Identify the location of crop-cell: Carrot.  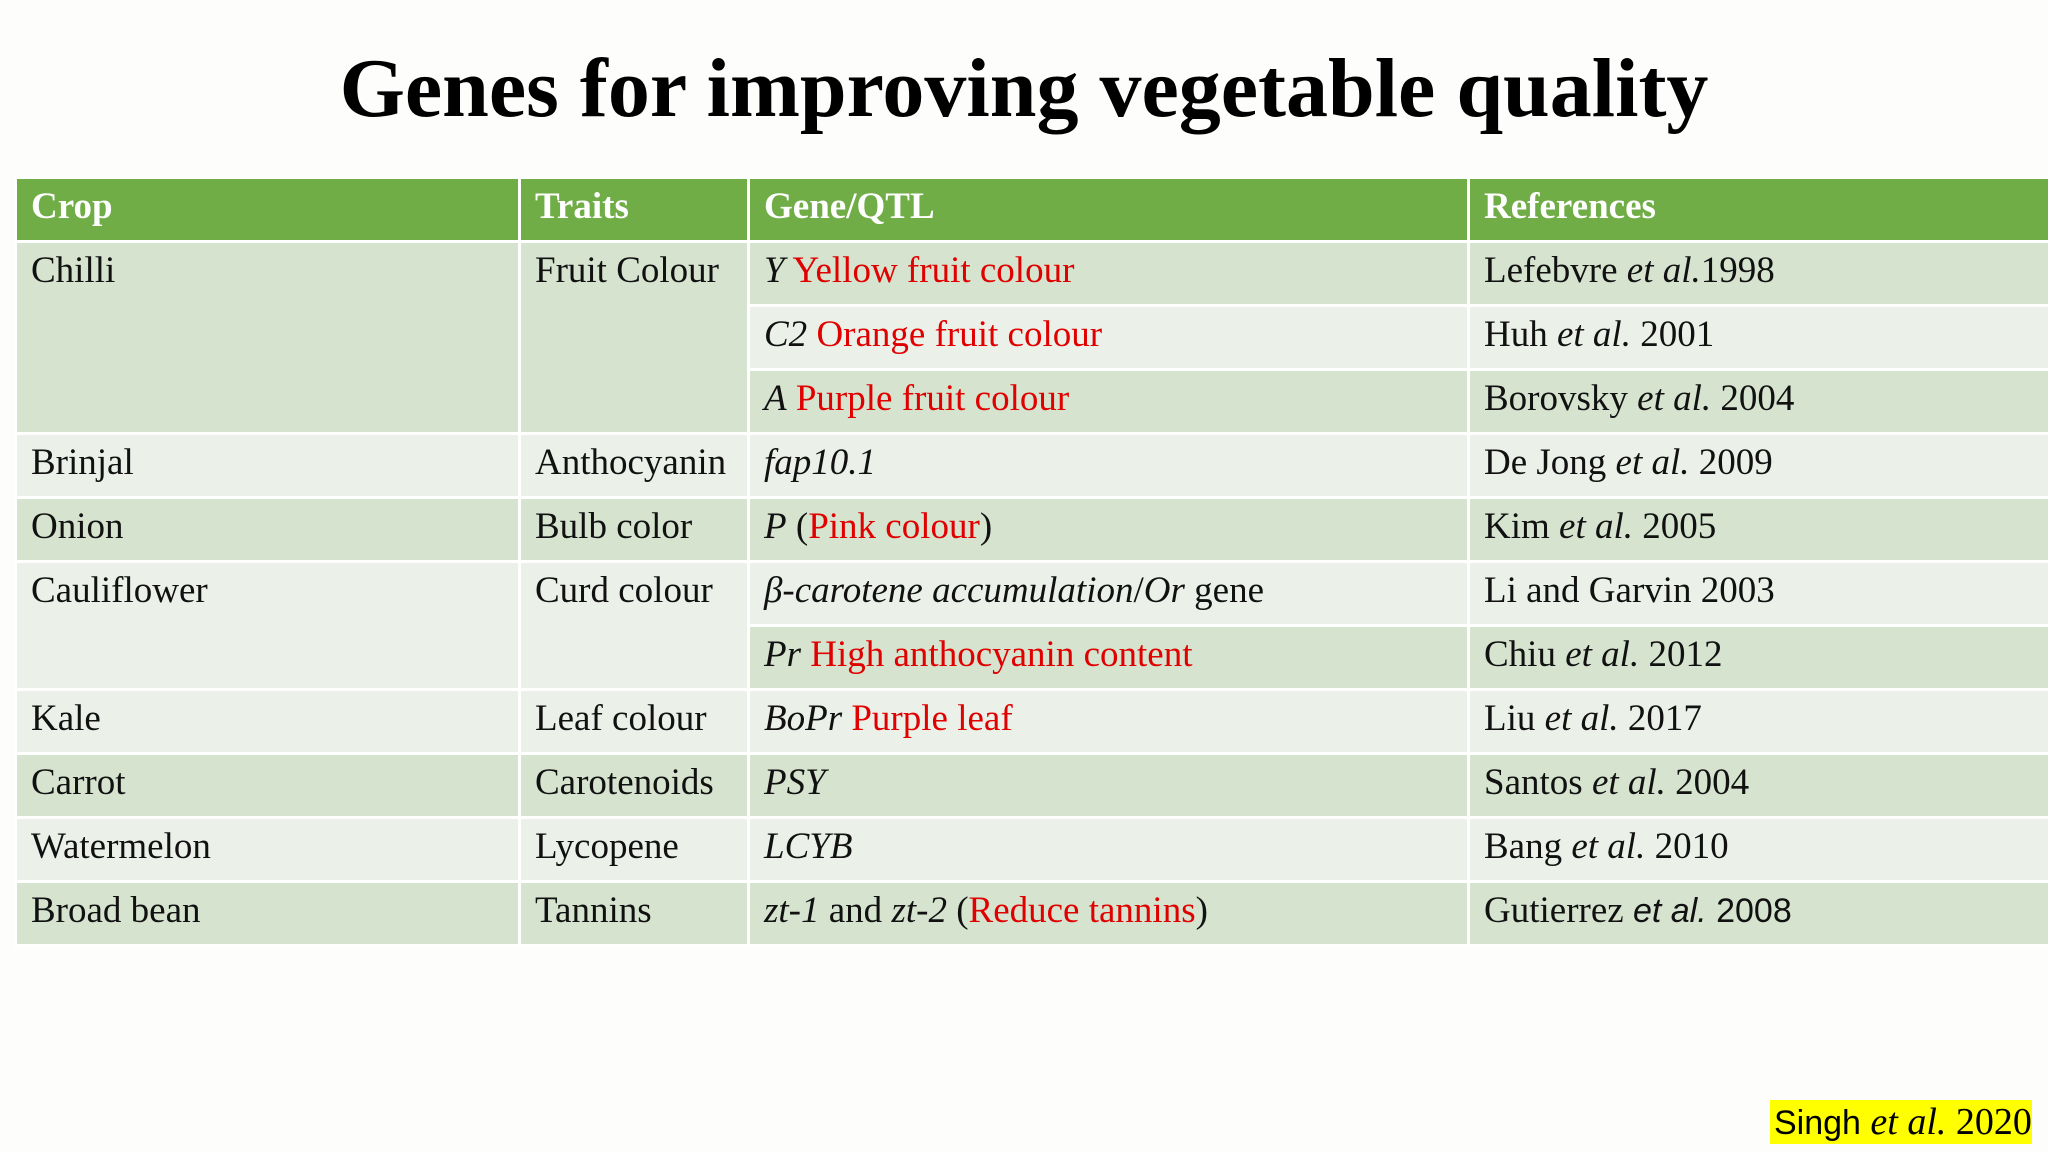
(267, 785).